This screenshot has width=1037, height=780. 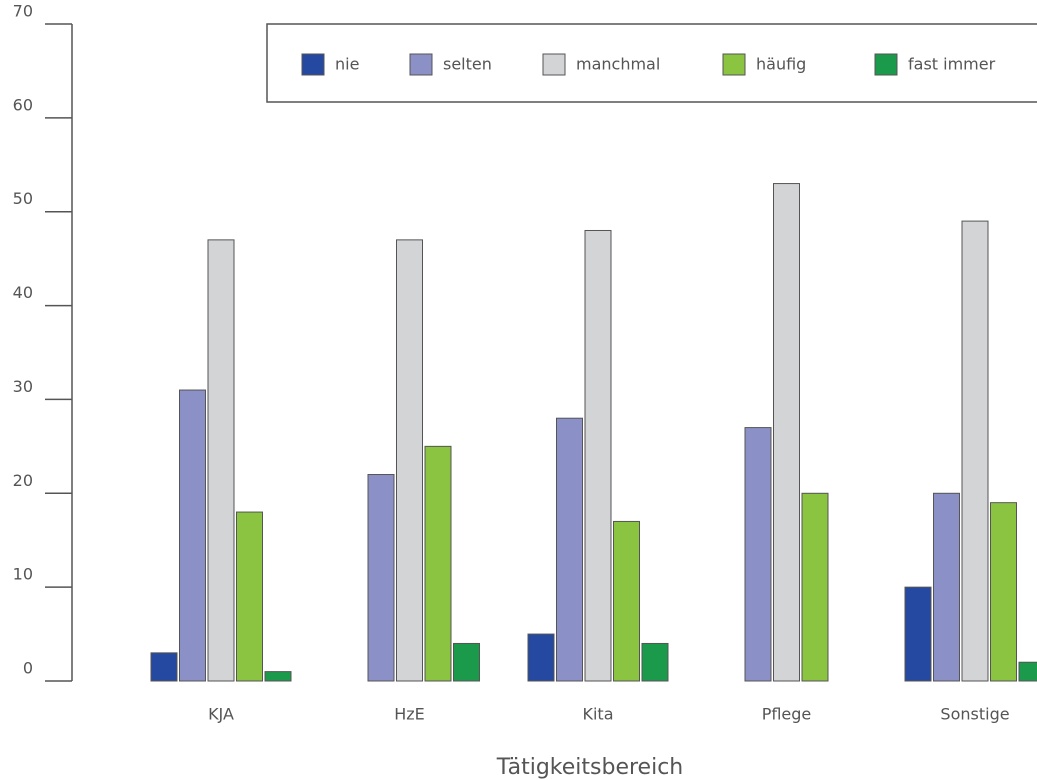 I want to click on legend-label: häufig, so click(x=781, y=64).